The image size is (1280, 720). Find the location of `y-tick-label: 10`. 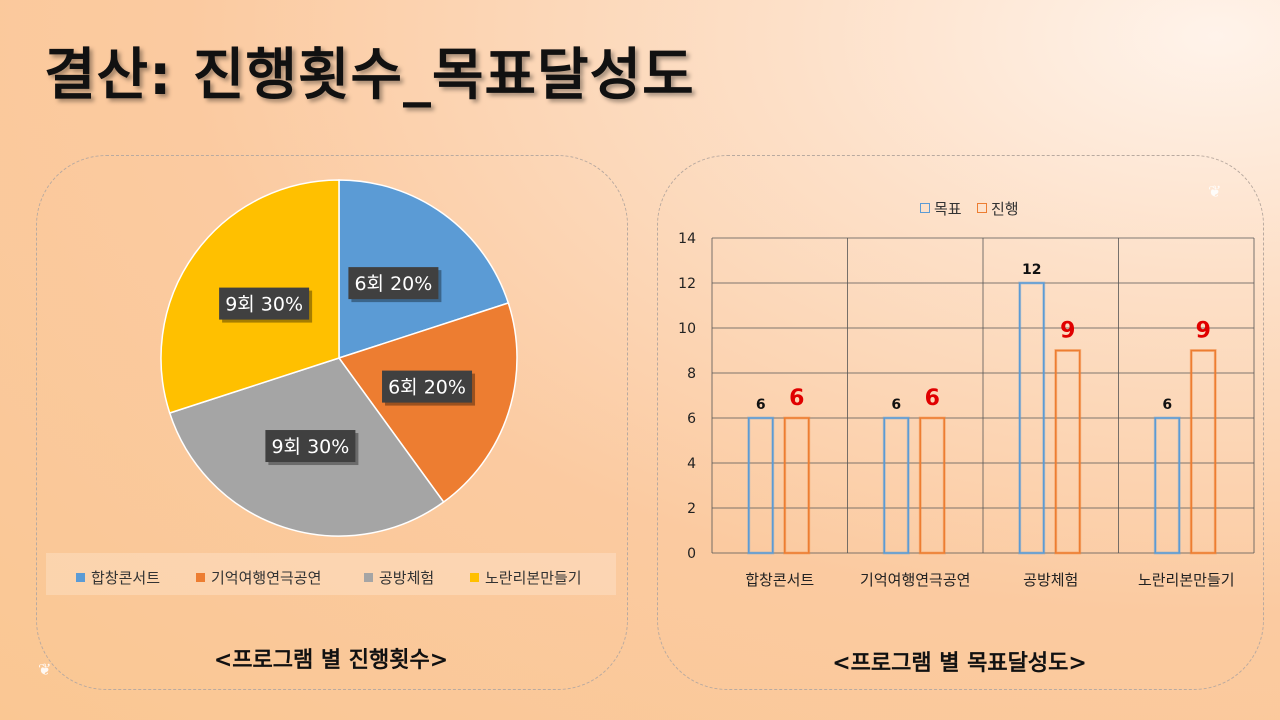

y-tick-label: 10 is located at coordinates (687, 329).